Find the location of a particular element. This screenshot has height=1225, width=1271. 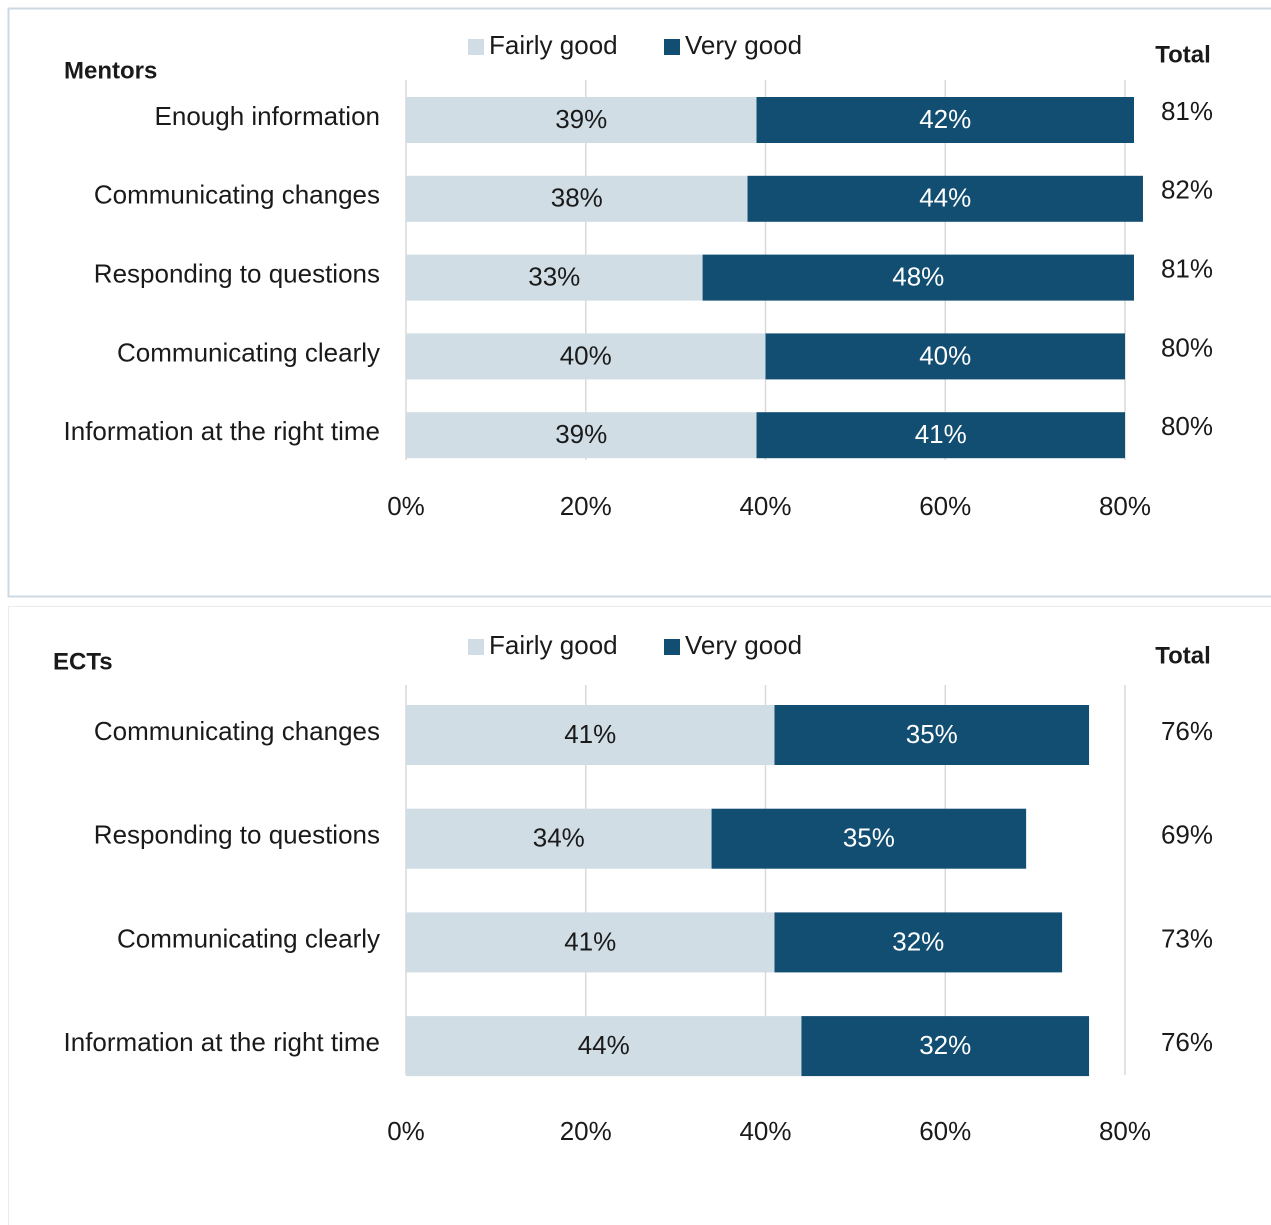

total-label: 69% is located at coordinates (1187, 835).